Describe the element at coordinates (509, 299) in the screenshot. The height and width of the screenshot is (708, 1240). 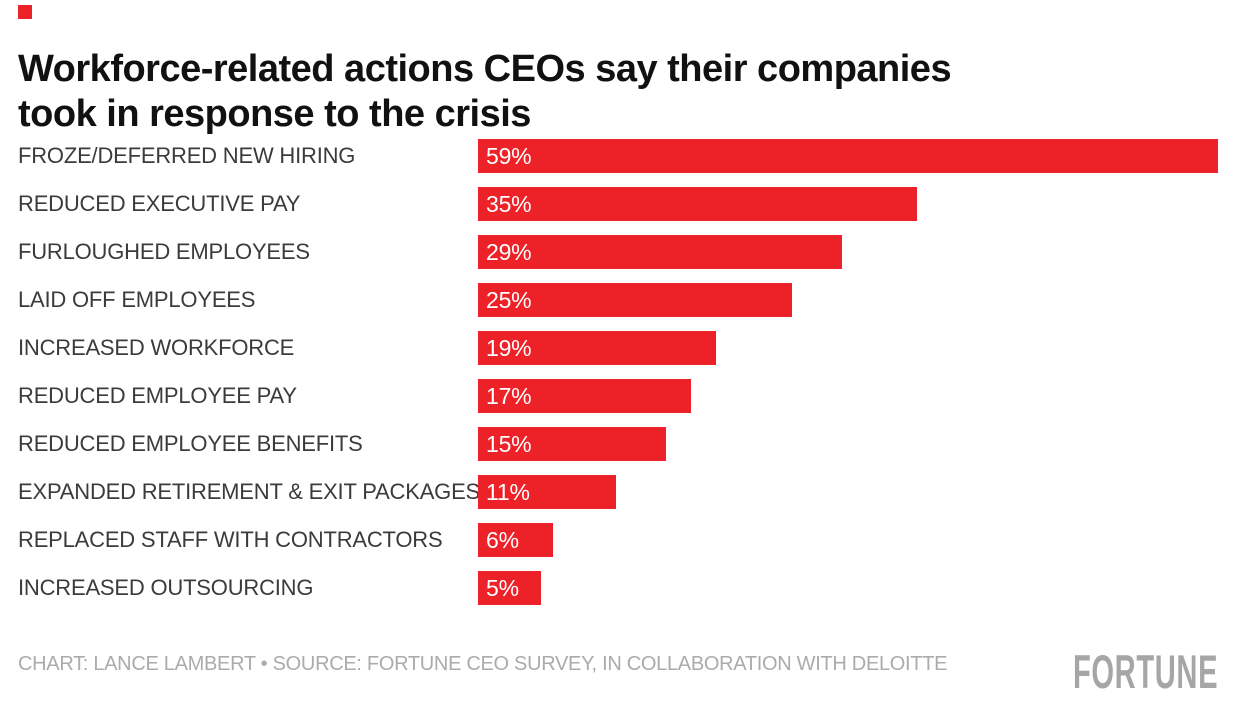
I see `bar-value-label: 25%` at that location.